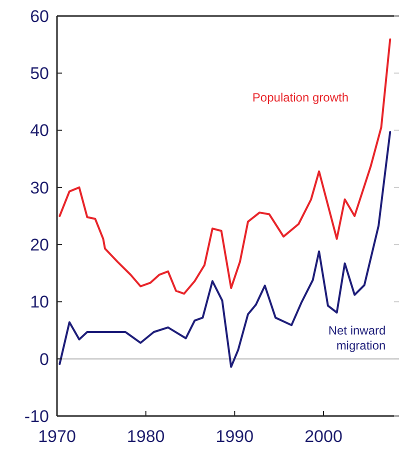 This screenshot has height=466, width=413. I want to click on y-tick-label: 60, so click(39, 16).